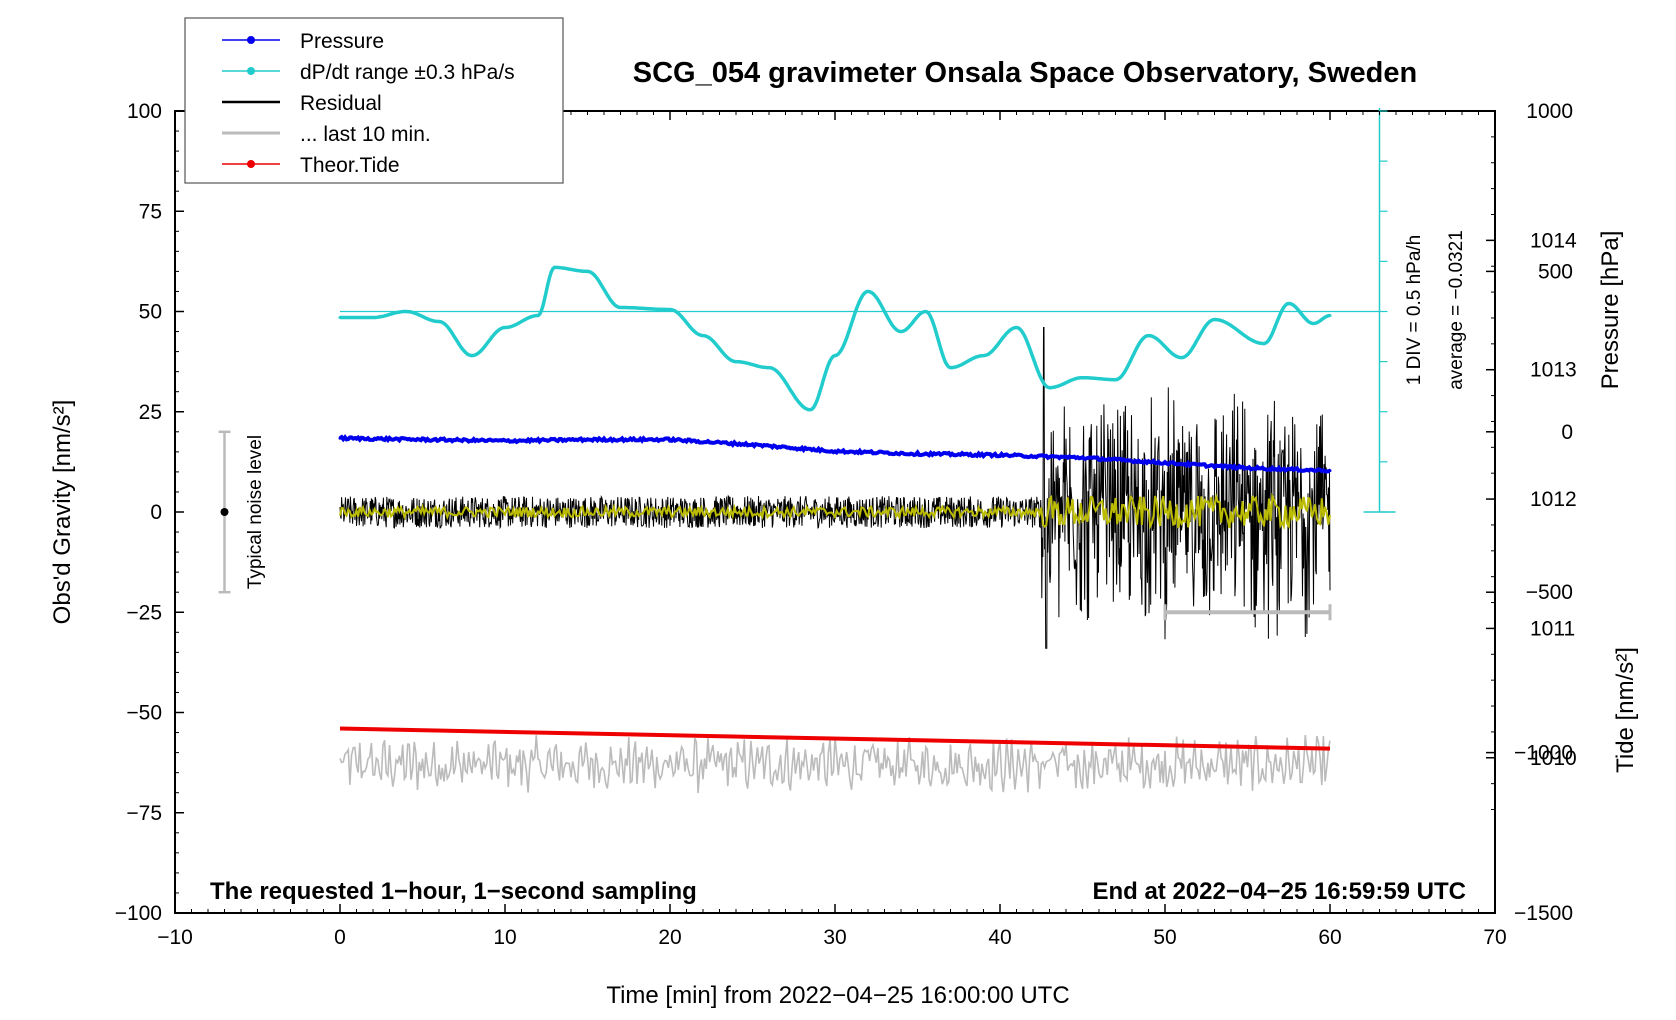 This screenshot has width=1676, height=1020. What do you see at coordinates (1414, 310) in the screenshot?
I see `div-label: 1 DIV = 0.5 hPa/h` at bounding box center [1414, 310].